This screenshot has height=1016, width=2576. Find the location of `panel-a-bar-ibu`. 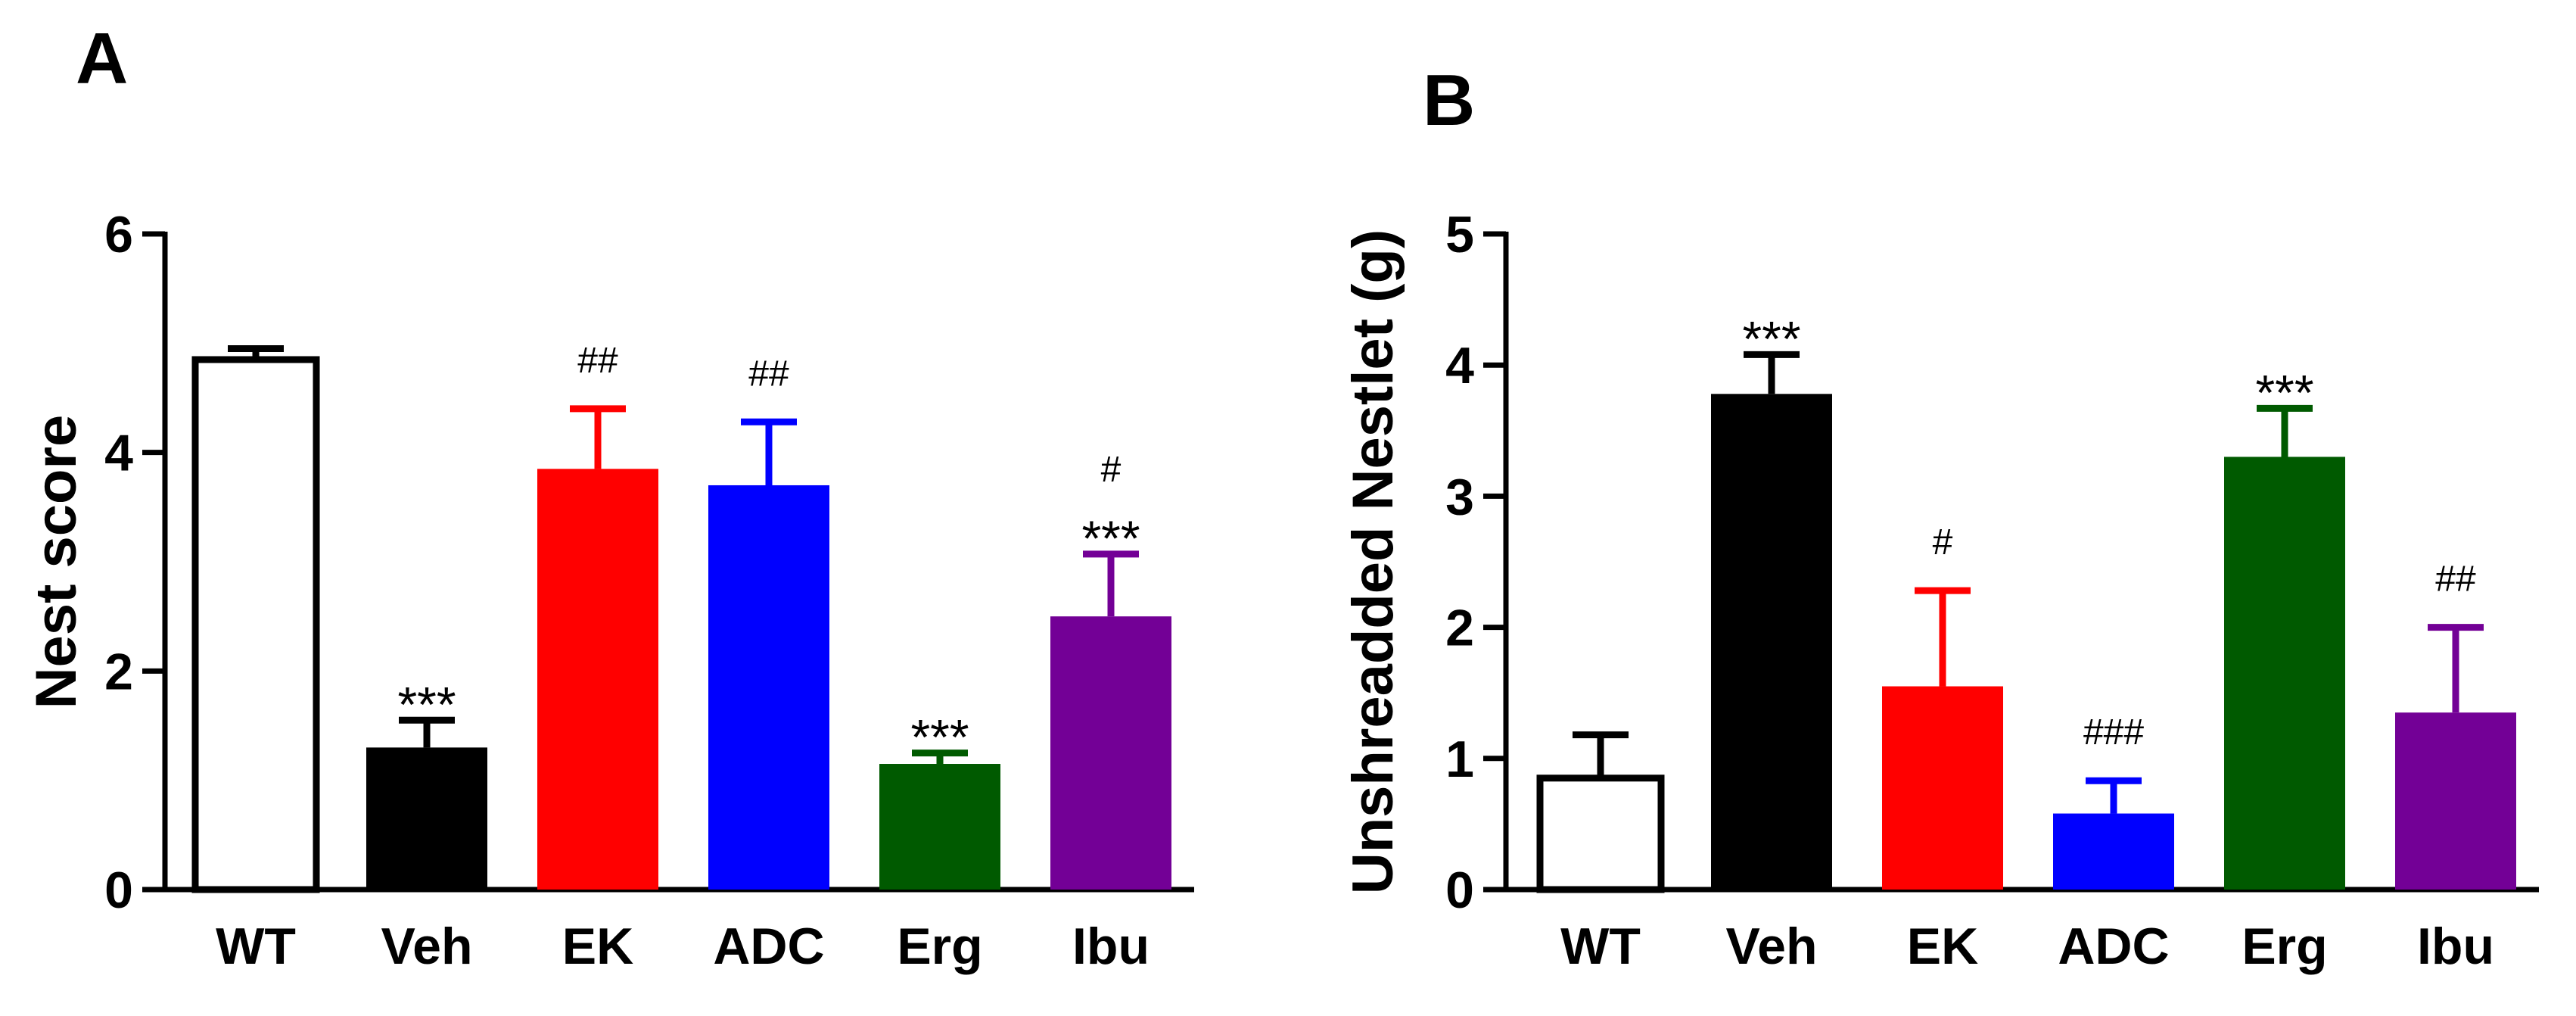

panel-a-bar-ibu is located at coordinates (1110, 753).